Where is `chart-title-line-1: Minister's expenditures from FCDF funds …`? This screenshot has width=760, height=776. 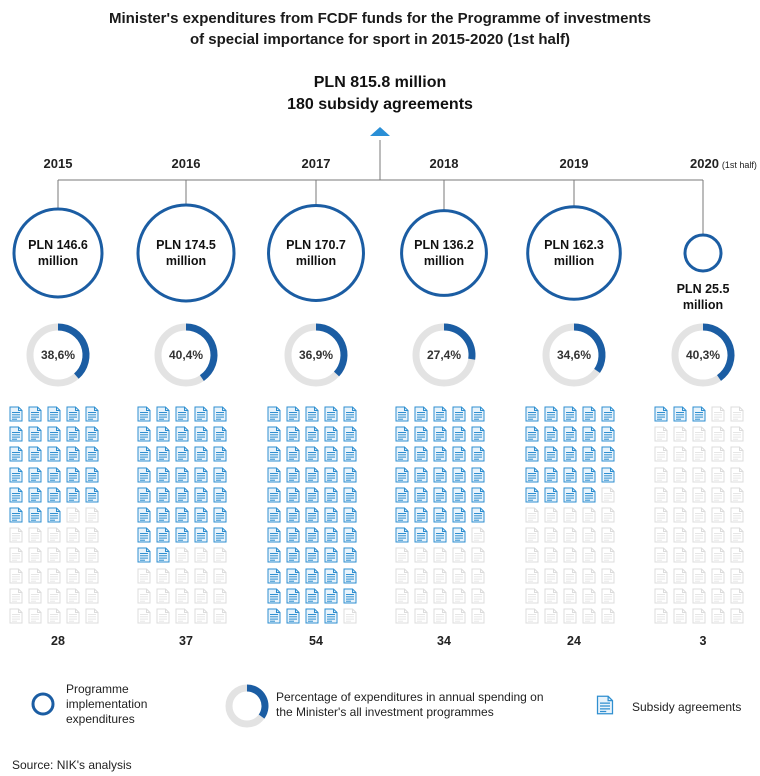 chart-title-line-1: Minister's expenditures from FCDF funds … is located at coordinates (380, 18).